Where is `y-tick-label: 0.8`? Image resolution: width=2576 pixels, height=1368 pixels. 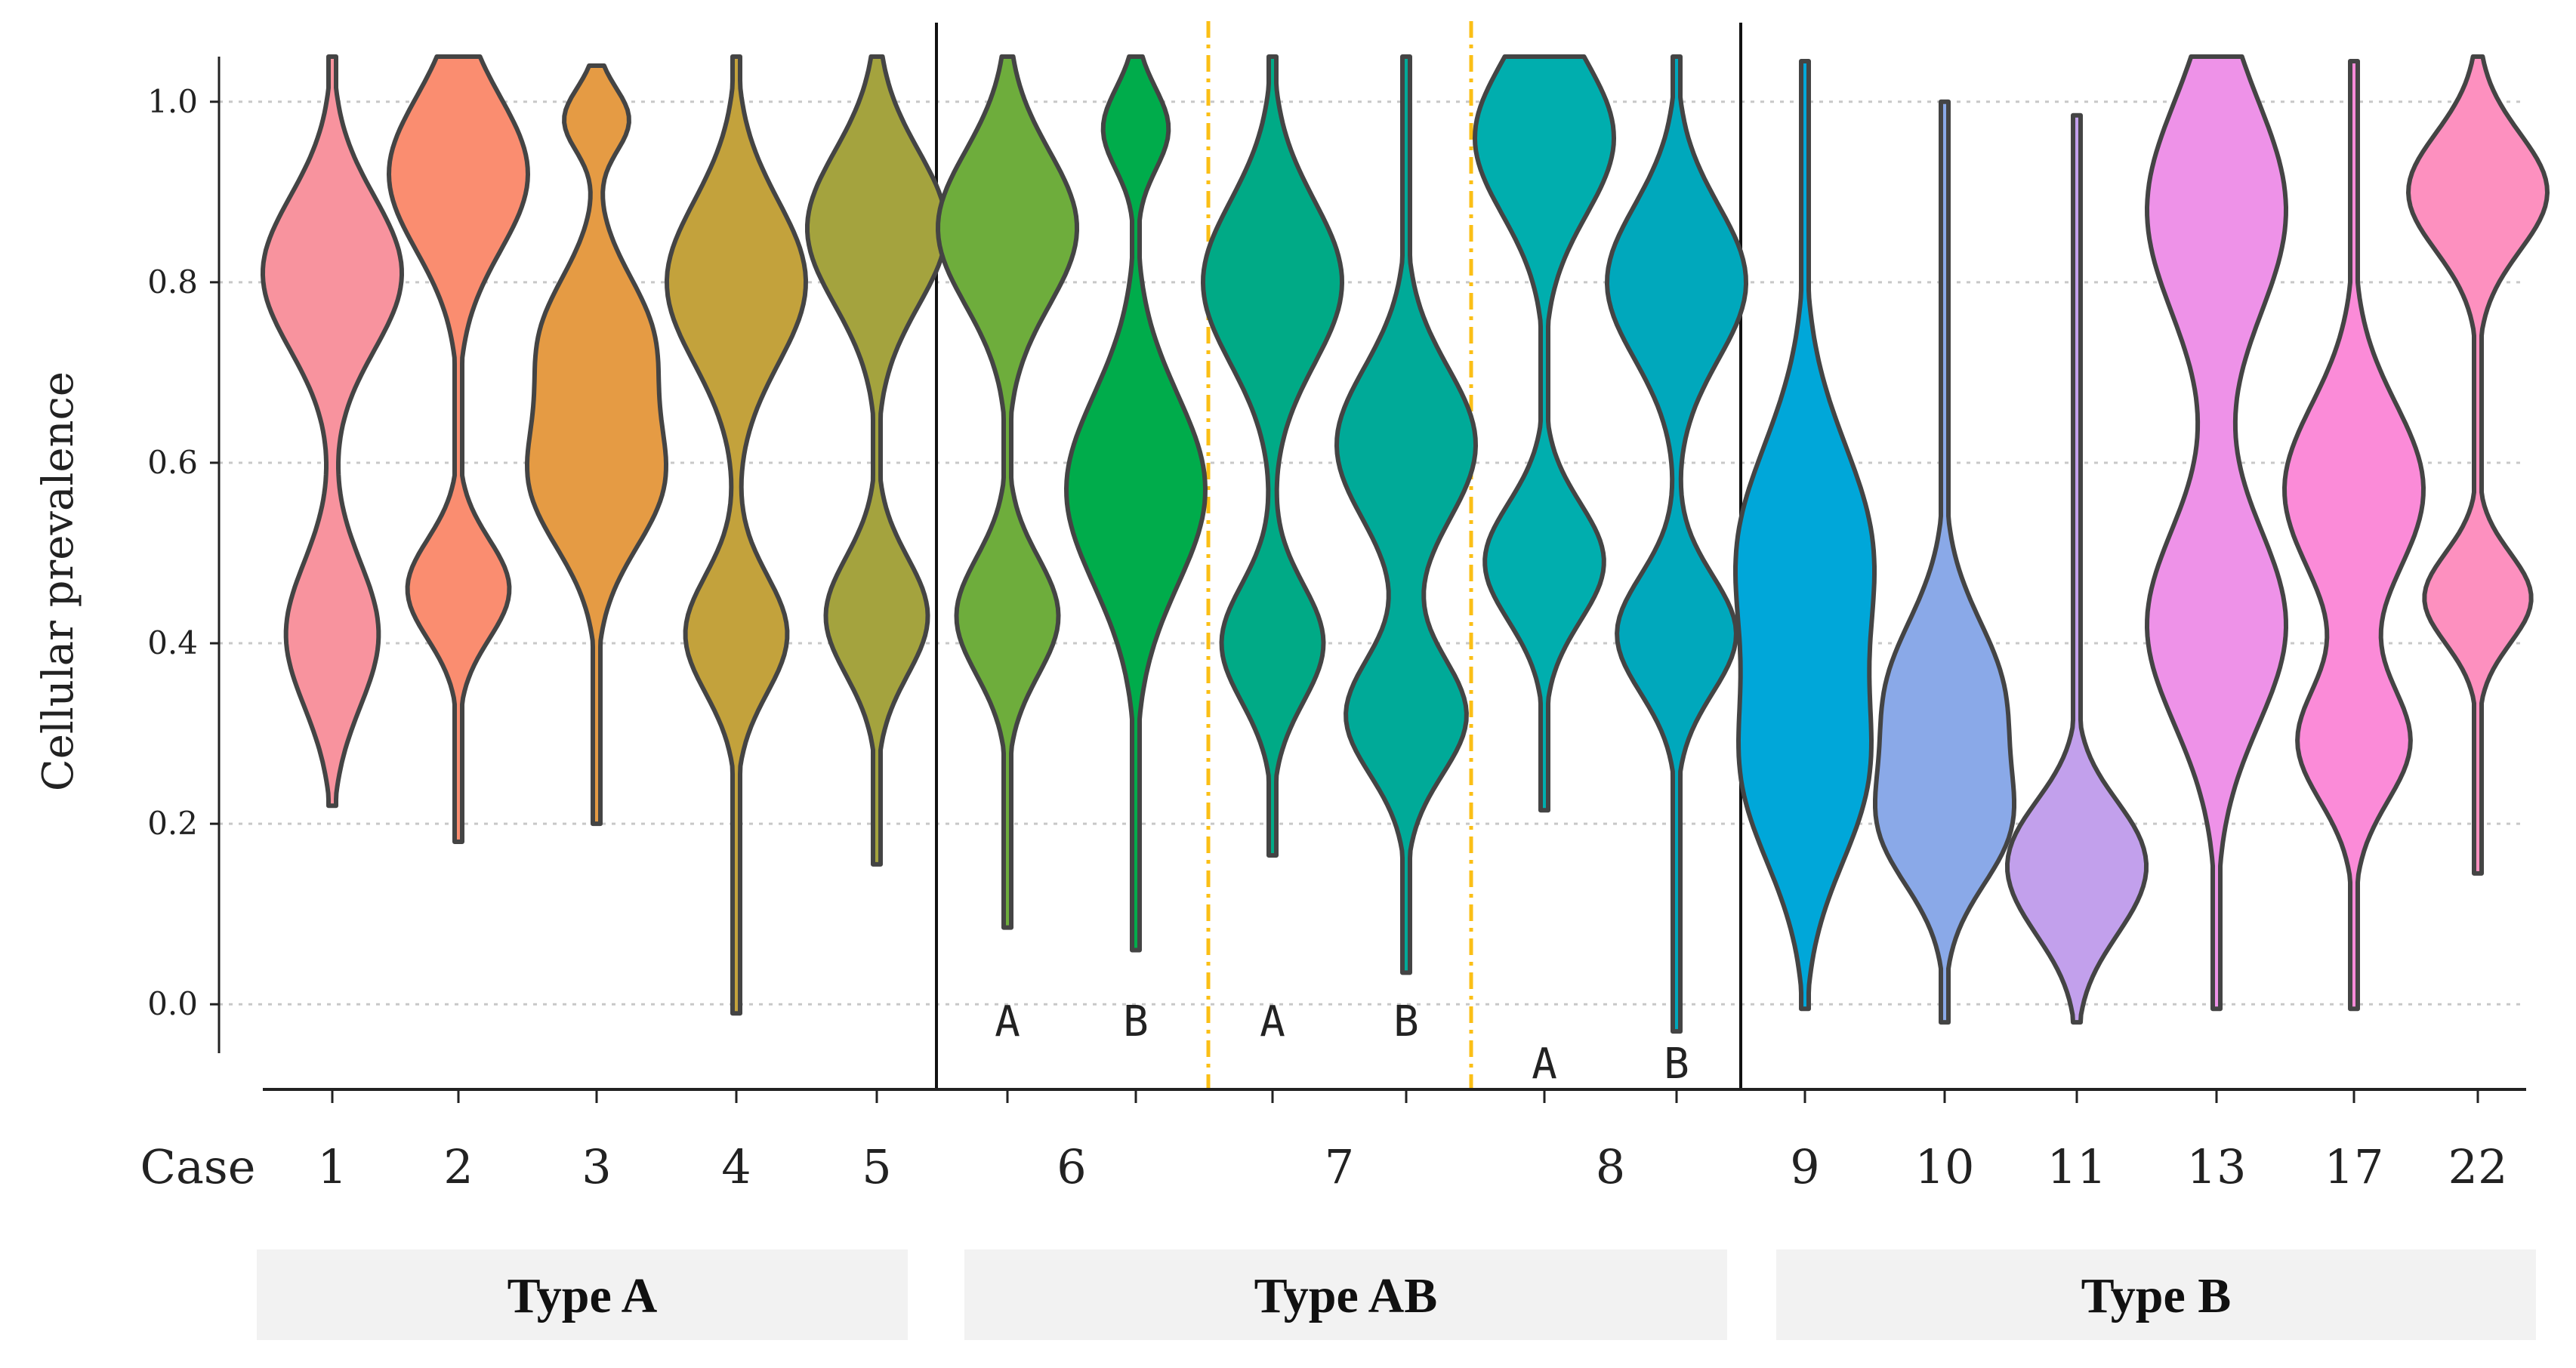 y-tick-label: 0.8 is located at coordinates (172, 281).